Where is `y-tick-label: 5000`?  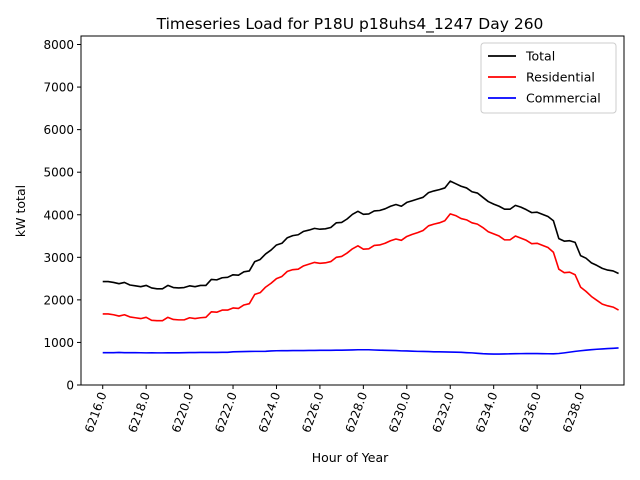
y-tick-label: 5000 is located at coordinates (58, 173).